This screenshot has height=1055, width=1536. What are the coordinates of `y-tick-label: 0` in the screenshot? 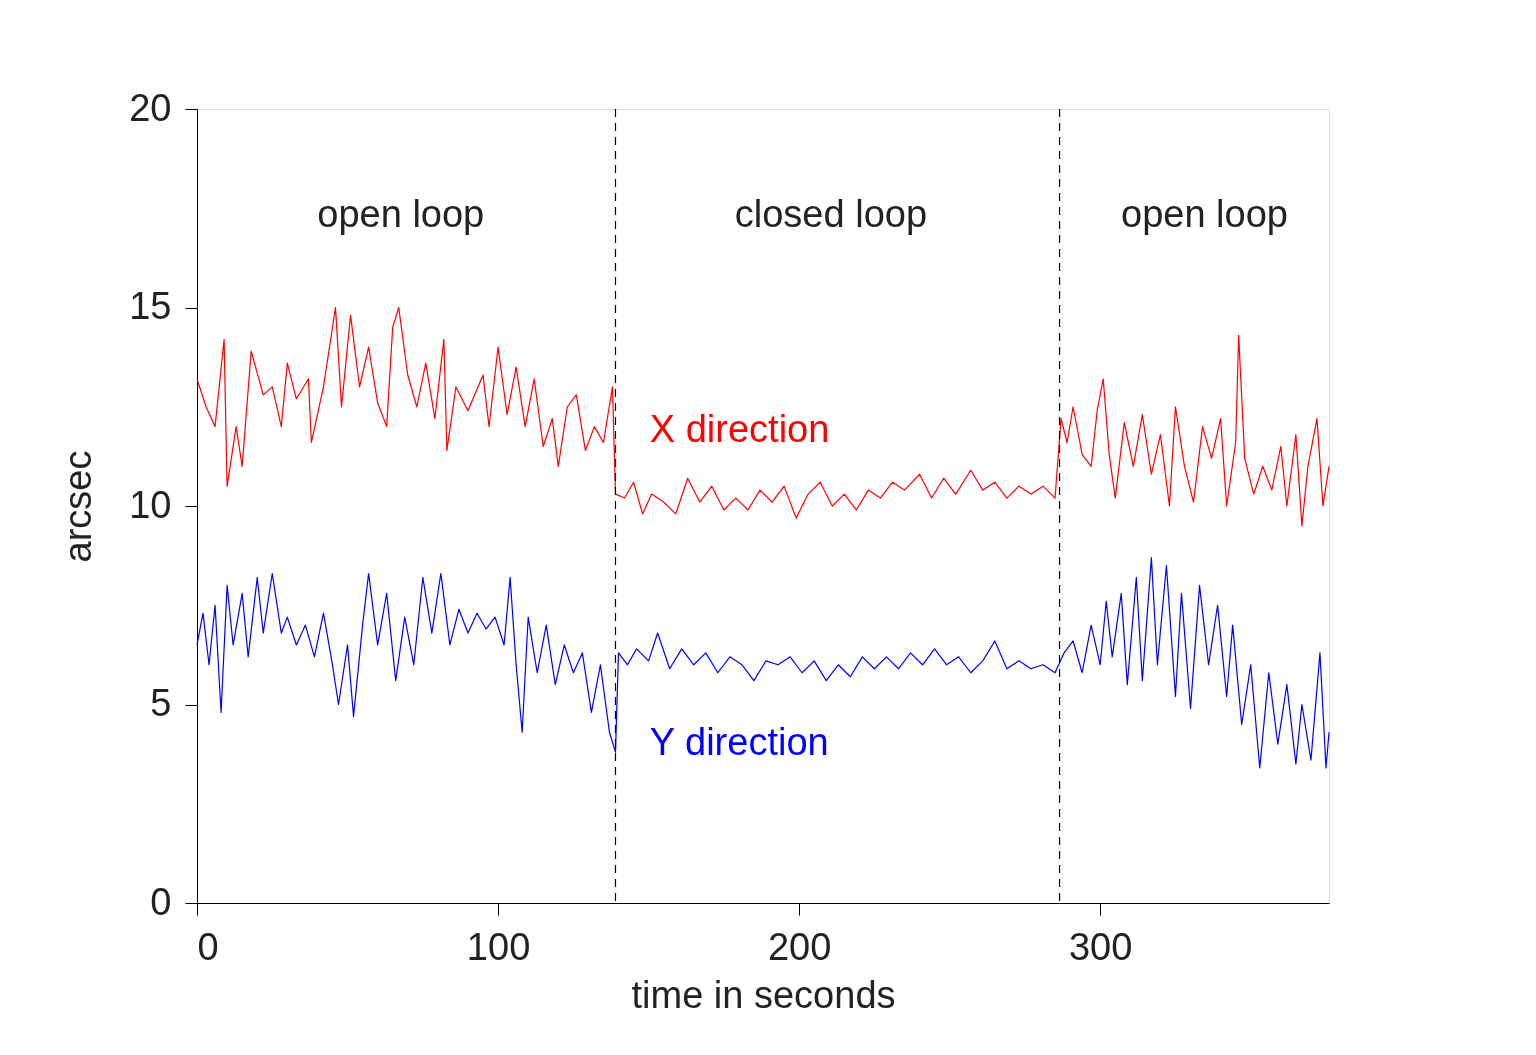 It's located at (161, 901).